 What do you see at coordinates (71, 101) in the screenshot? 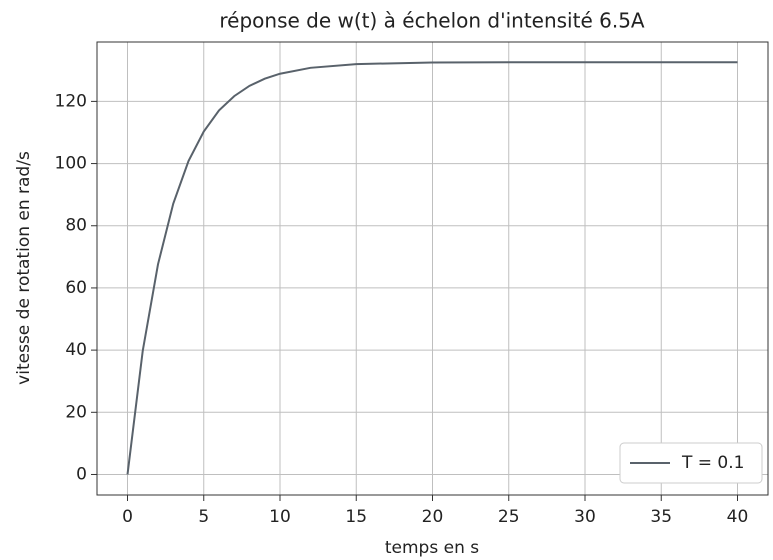
I see `y-tick-label: 120` at bounding box center [71, 101].